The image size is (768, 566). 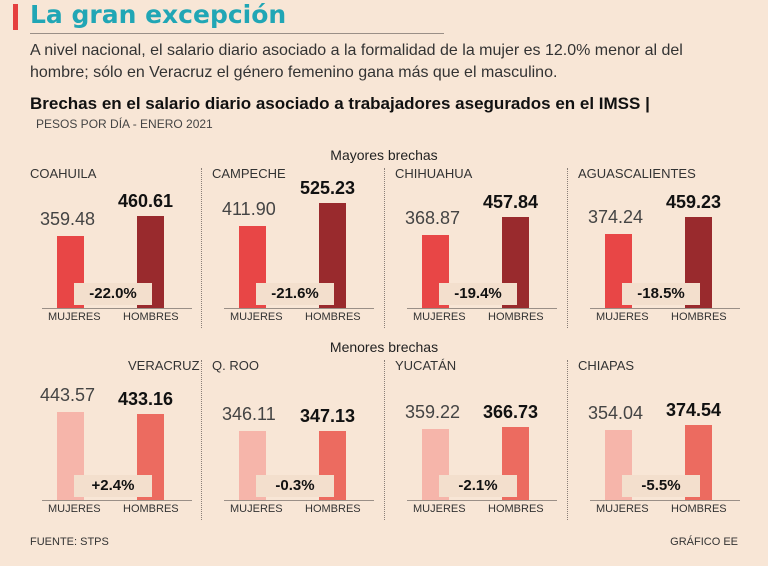 What do you see at coordinates (384, 155) in the screenshot?
I see `section-label-top: Mayores brechas` at bounding box center [384, 155].